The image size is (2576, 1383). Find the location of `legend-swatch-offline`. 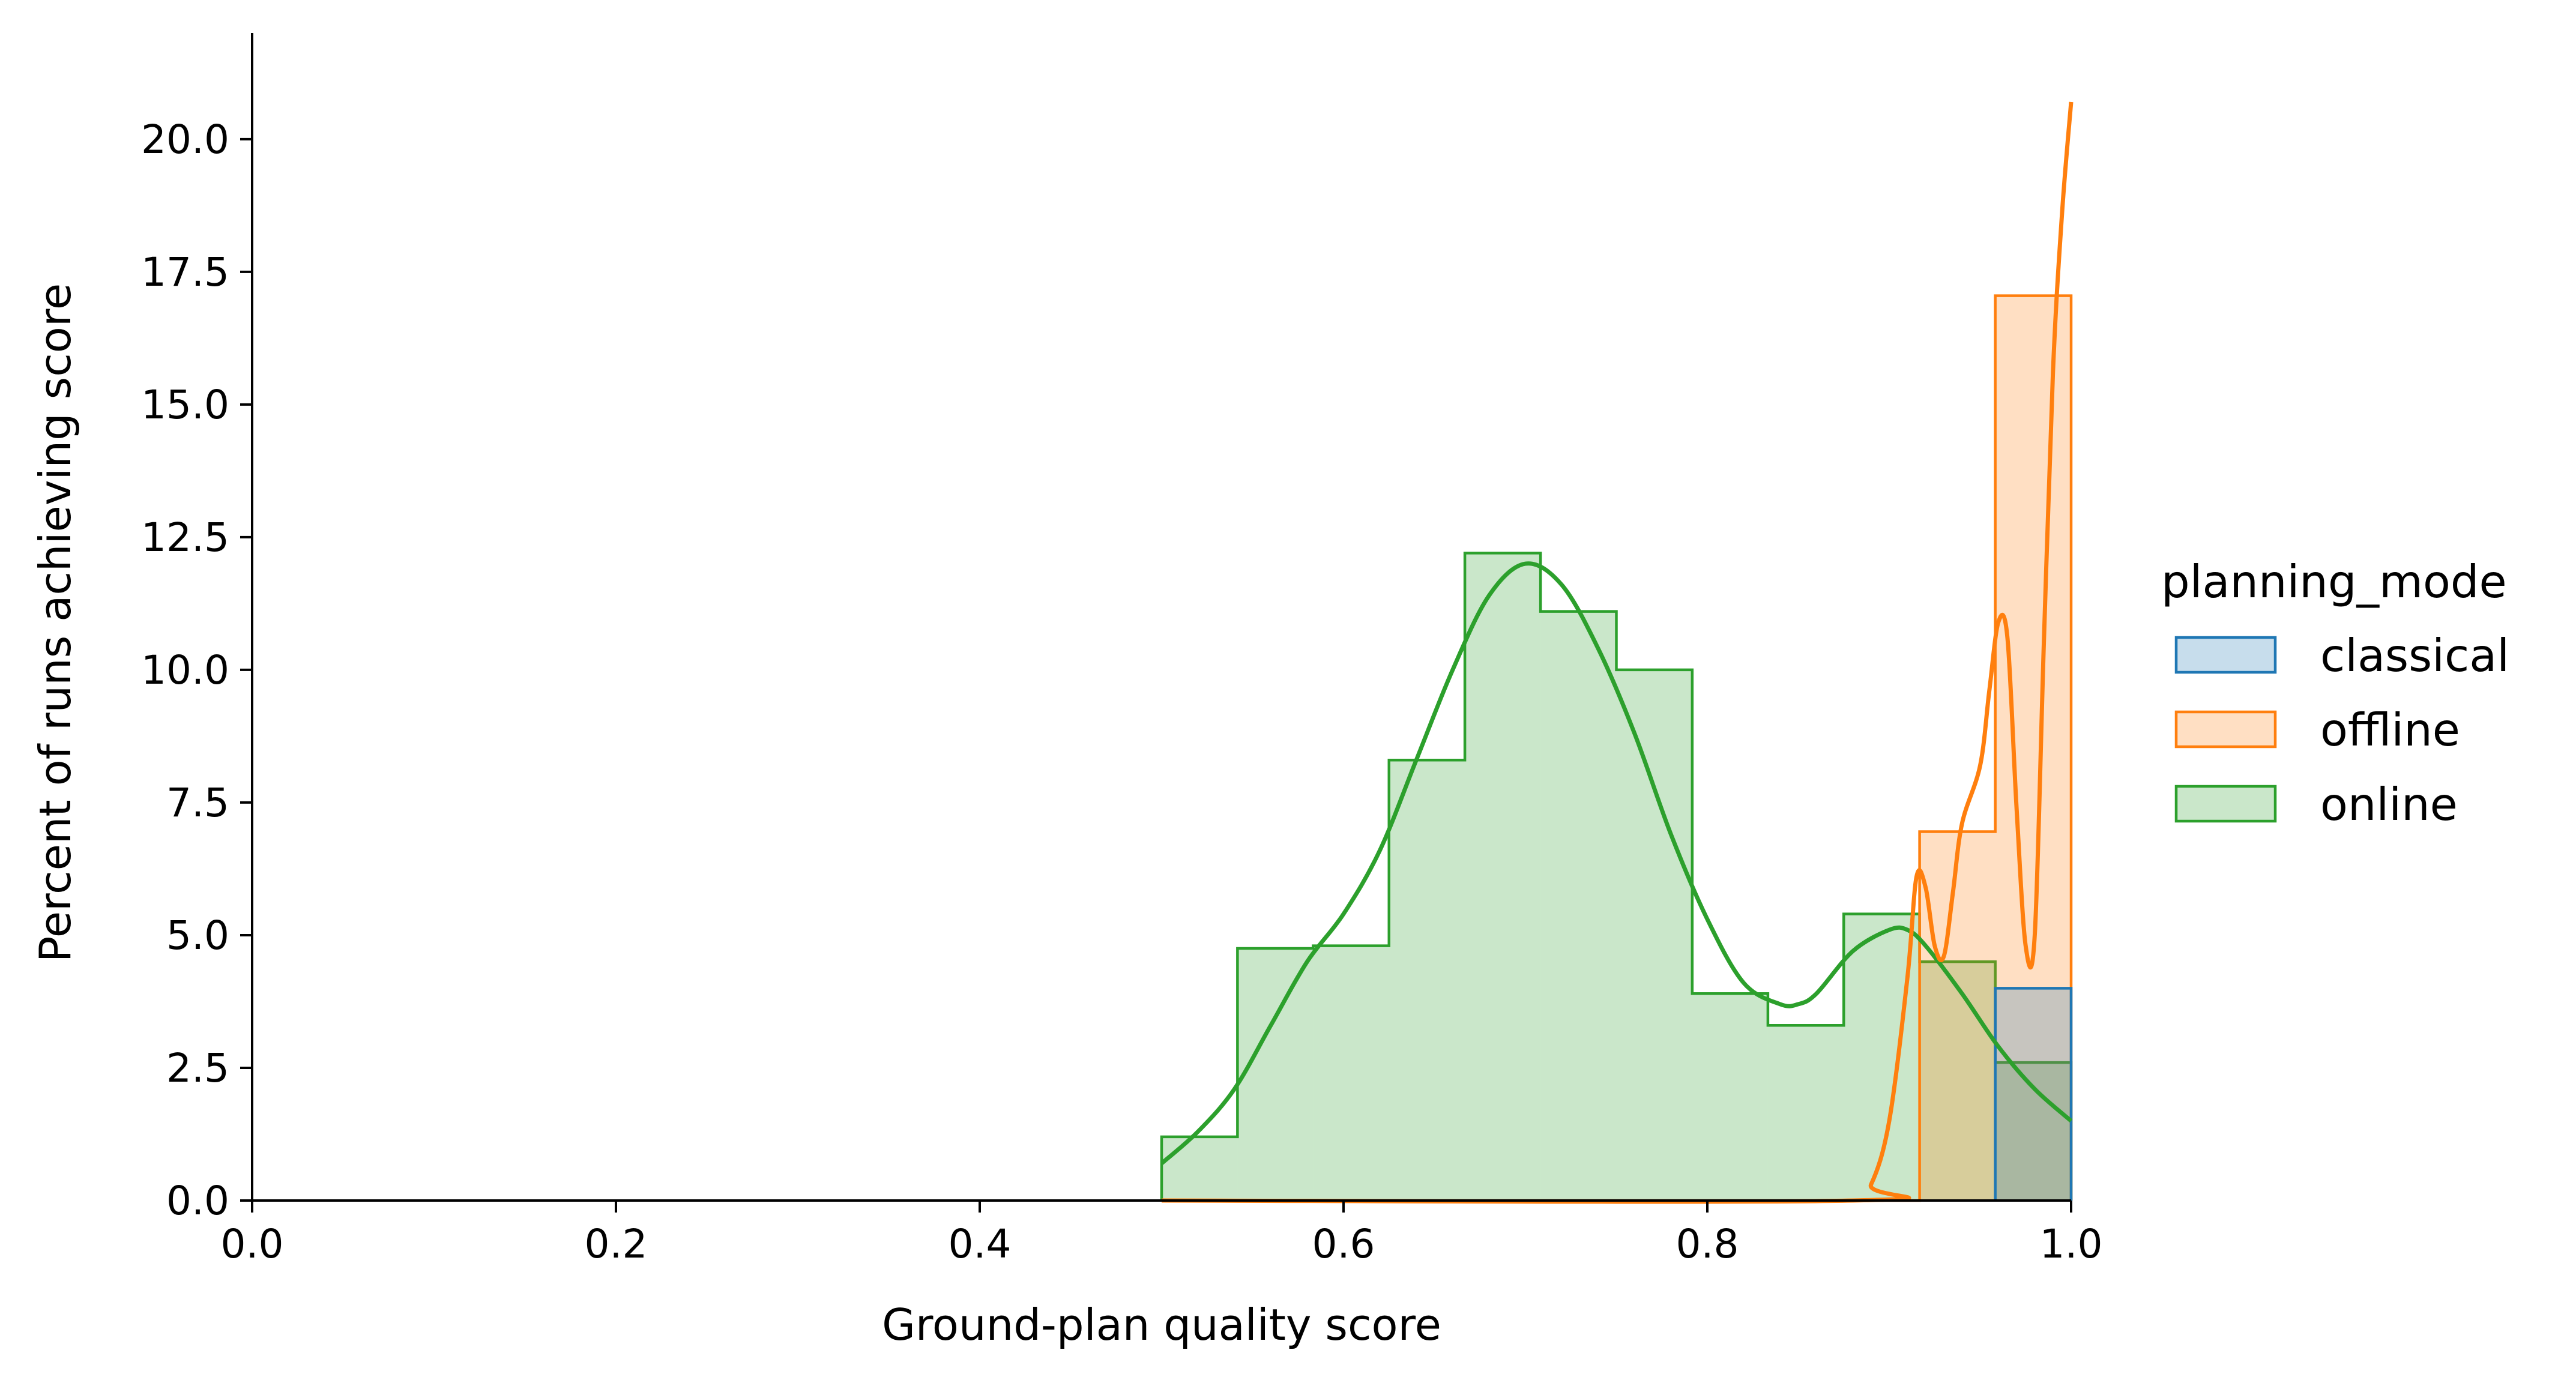

legend-swatch-offline is located at coordinates (2225, 729).